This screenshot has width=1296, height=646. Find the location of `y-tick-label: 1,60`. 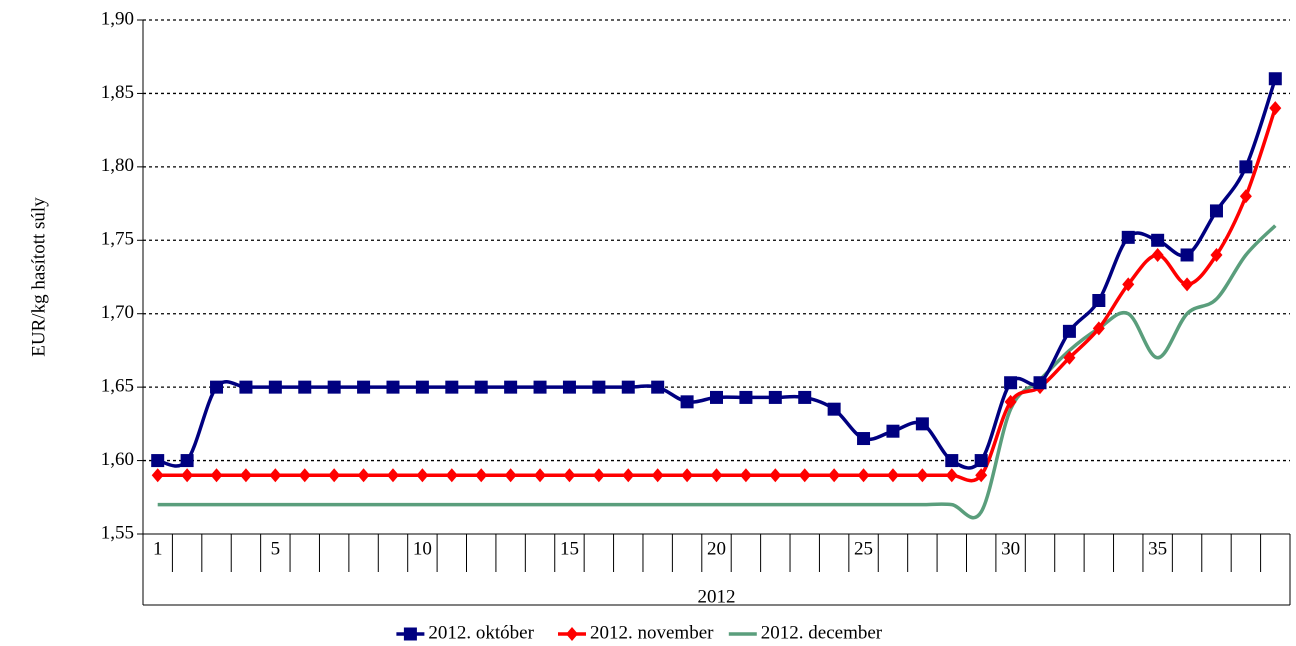

y-tick-label: 1,60 is located at coordinates (117, 459).